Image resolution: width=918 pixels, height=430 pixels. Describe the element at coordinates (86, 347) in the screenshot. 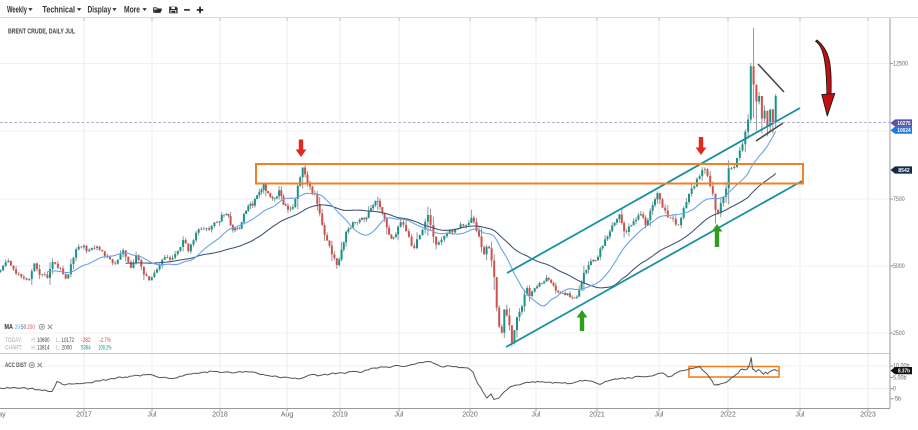

I see `svg-text: 5364` at that location.